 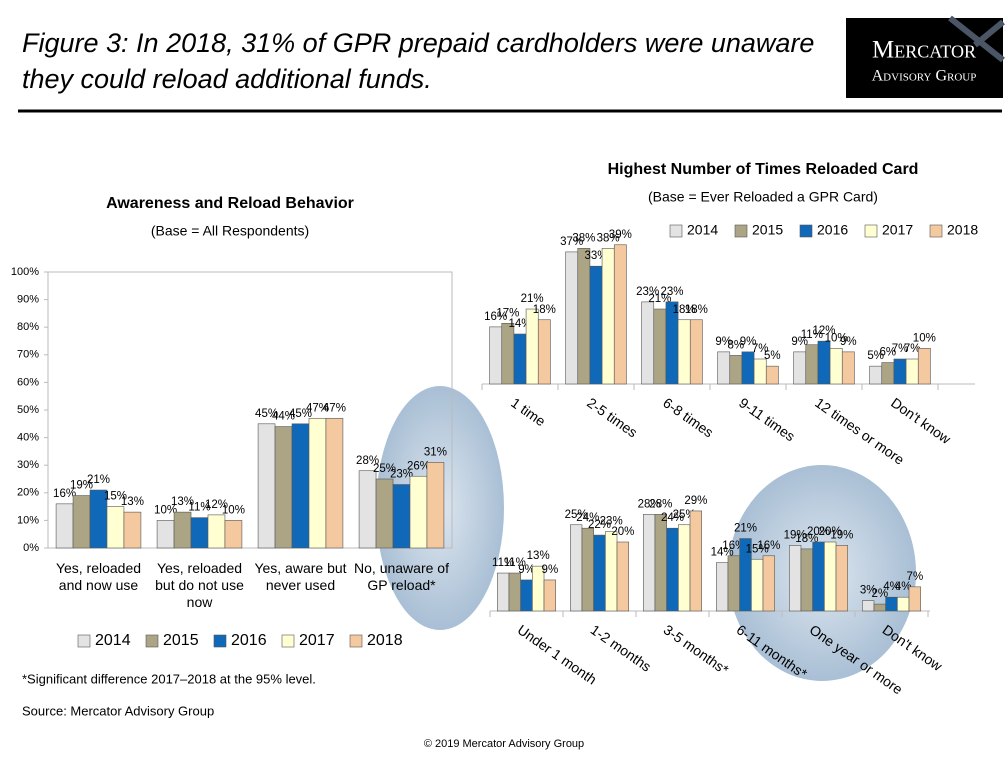 I want to click on page-title: they could reload additional funds., so click(x=227, y=79).